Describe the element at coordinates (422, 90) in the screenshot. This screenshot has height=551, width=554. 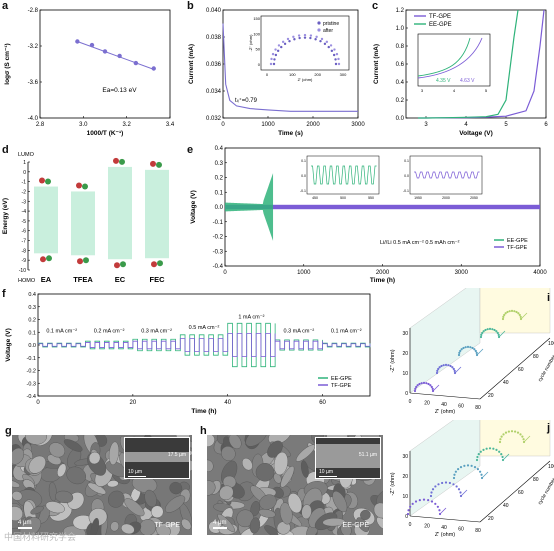
I see `inset-x-tick-label: 3` at that location.